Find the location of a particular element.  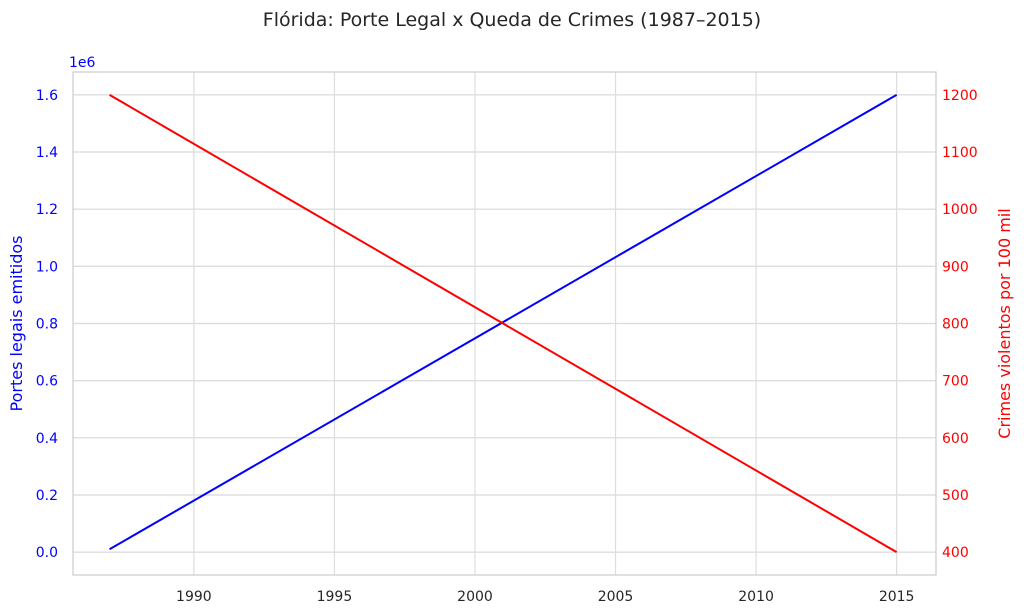

left-tick-label: 0.2 is located at coordinates (47, 496).